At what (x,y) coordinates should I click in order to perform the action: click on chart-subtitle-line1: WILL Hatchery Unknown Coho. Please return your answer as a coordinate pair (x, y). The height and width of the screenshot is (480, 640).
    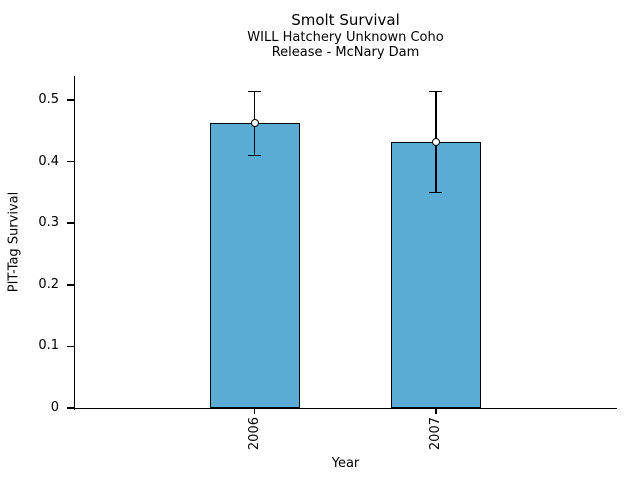
    Looking at the image, I should click on (345, 37).